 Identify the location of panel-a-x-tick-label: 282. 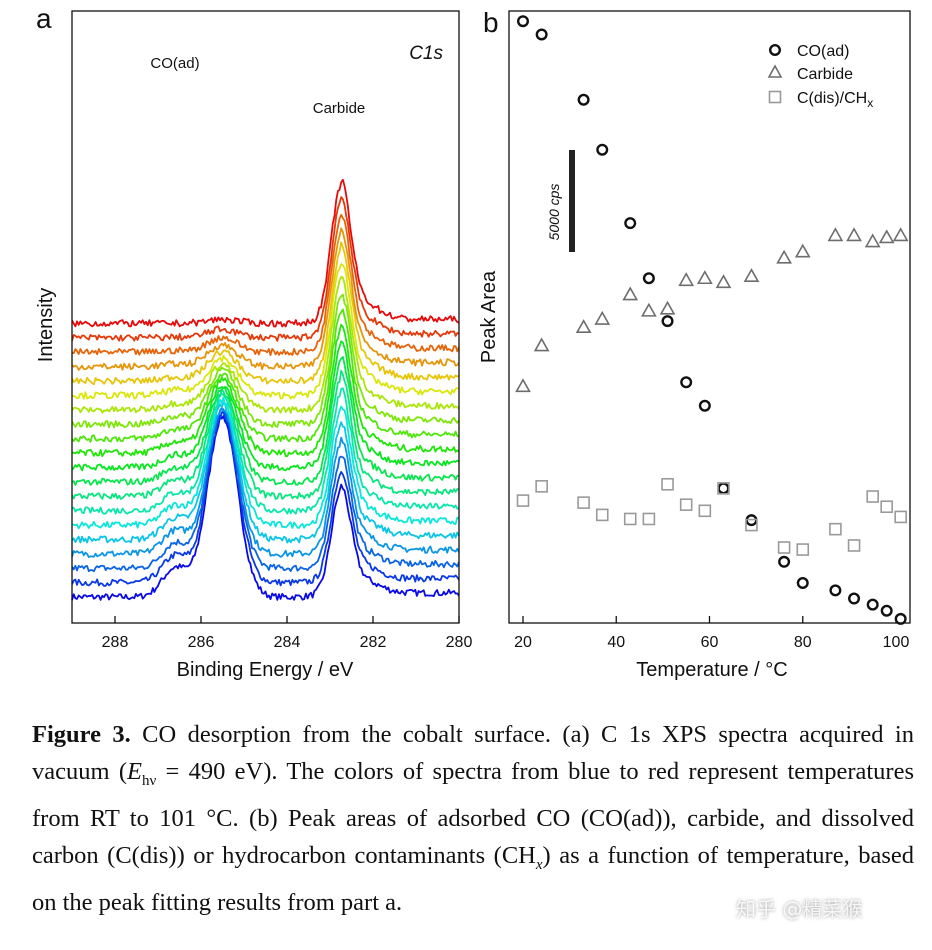
(373, 642).